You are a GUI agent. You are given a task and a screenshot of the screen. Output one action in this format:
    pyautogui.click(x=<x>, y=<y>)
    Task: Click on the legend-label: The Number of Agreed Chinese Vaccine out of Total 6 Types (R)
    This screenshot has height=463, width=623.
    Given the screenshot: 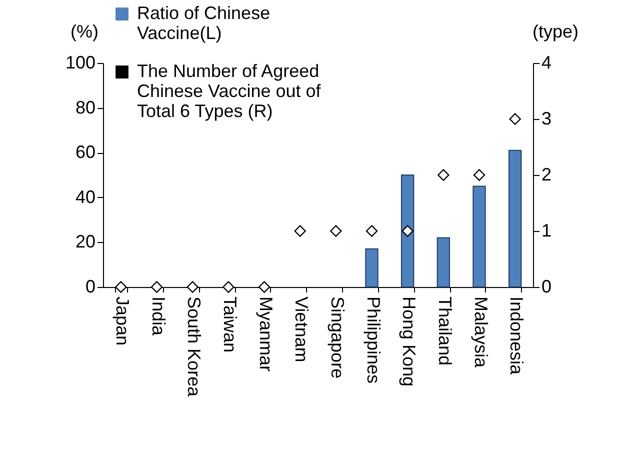 What is the action you would take?
    pyautogui.click(x=229, y=91)
    